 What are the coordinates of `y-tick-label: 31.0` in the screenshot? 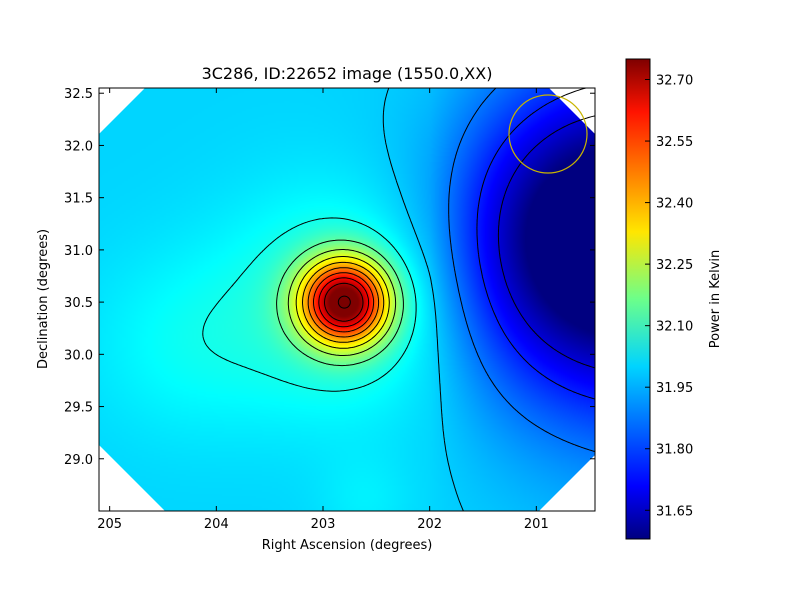 It's located at (78, 251).